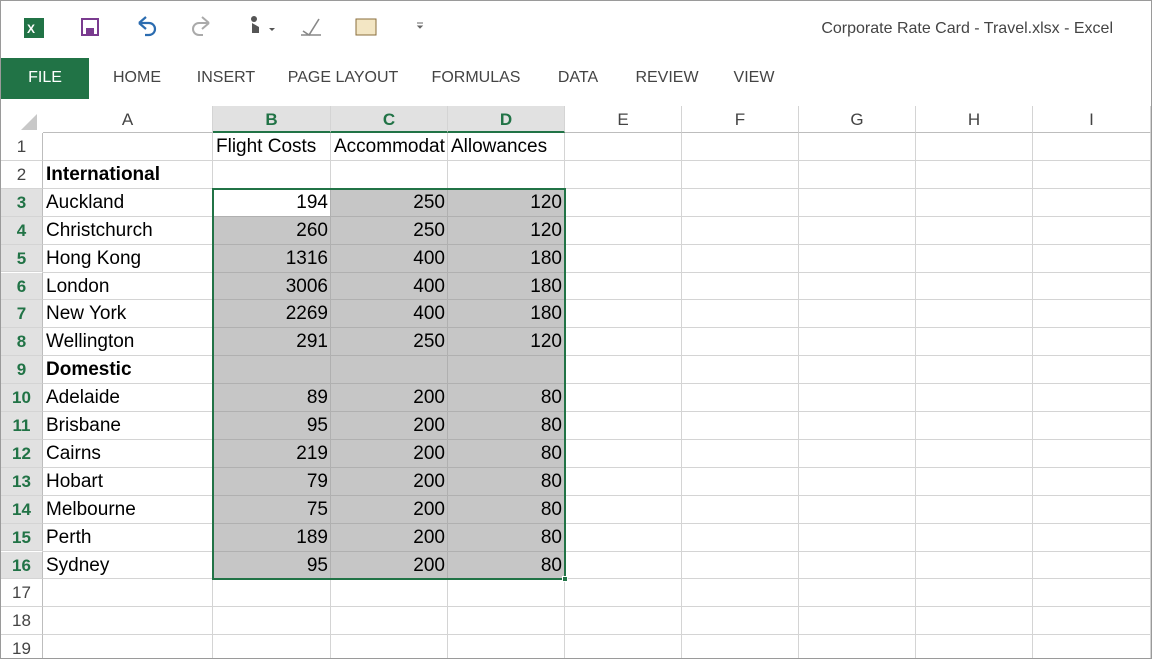 Image resolution: width=1152 pixels, height=659 pixels. I want to click on row-header: 2, so click(22, 174).